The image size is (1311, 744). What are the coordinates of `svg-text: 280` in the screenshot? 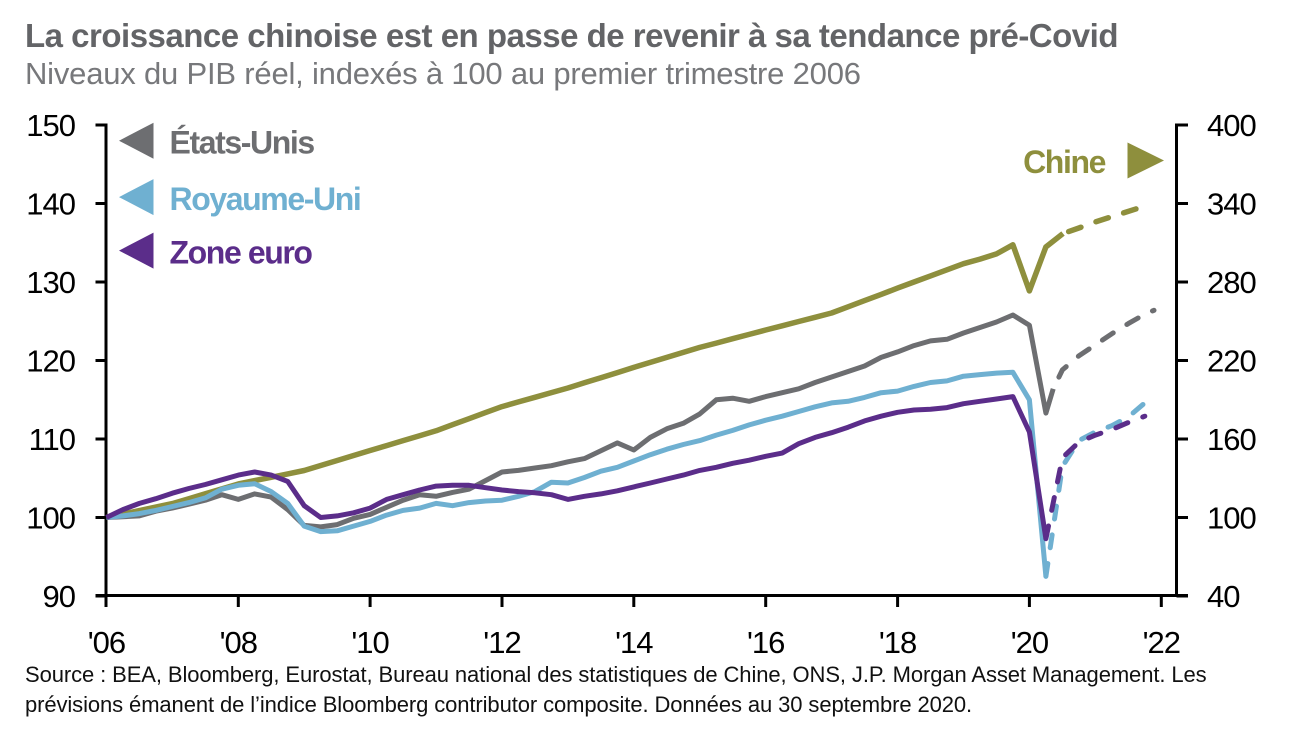 It's located at (1231, 282).